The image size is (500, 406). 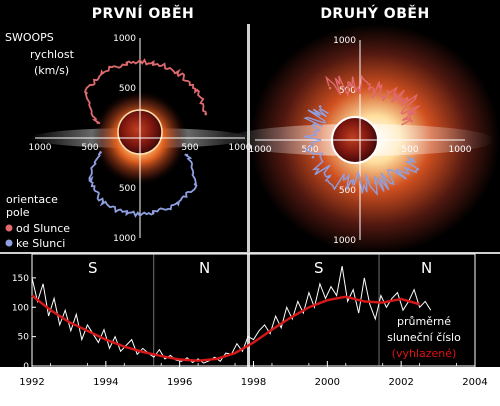 What do you see at coordinates (18, 212) in the screenshot?
I see `legend-orient-line2: pole` at bounding box center [18, 212].